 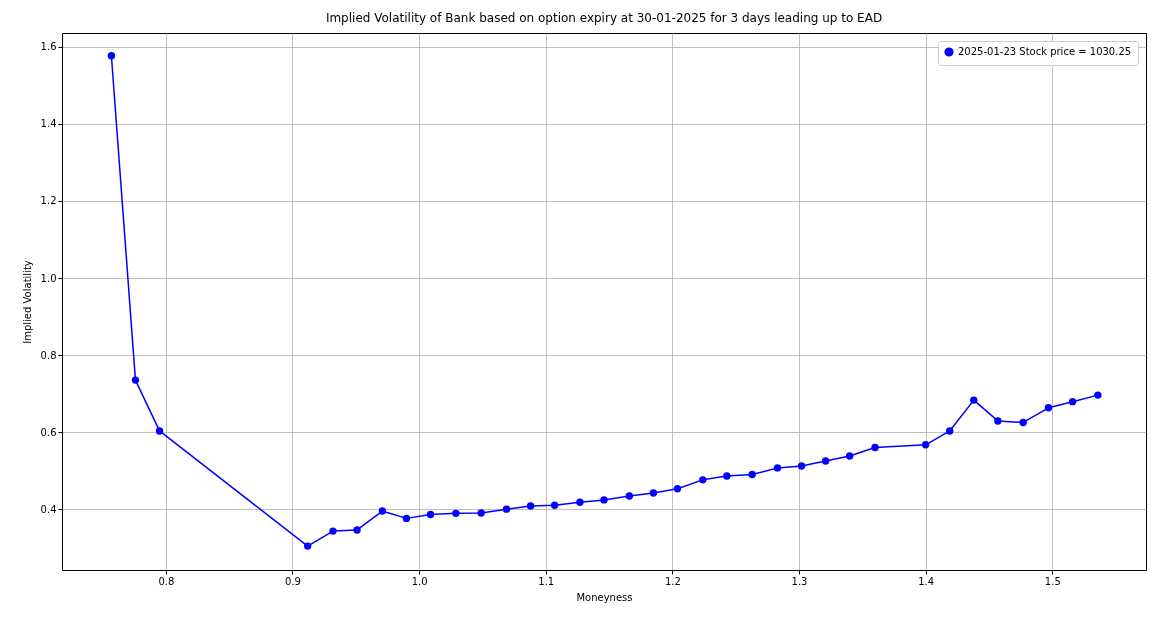 I want to click on y-tick-label: 0.8, so click(x=48, y=355).